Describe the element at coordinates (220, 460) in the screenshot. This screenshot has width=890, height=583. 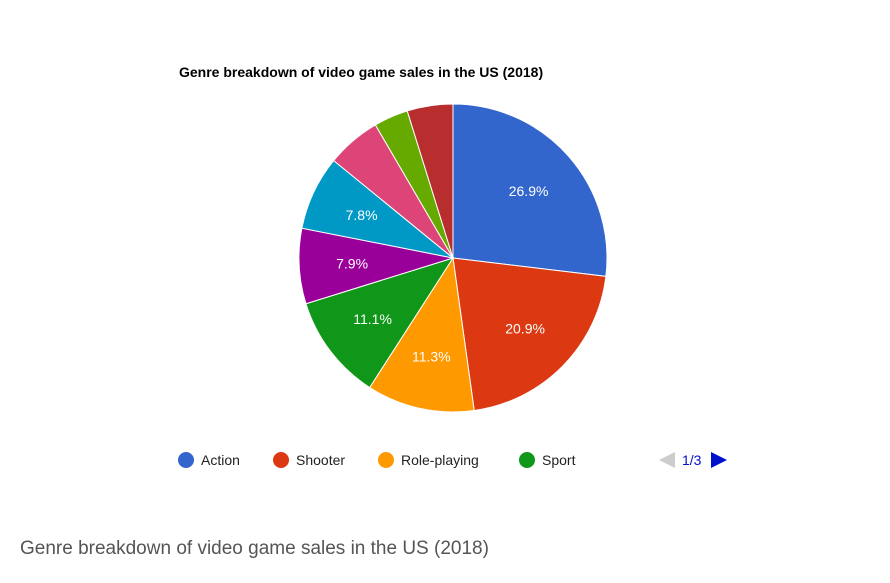
I see `legend-item-label: Action` at that location.